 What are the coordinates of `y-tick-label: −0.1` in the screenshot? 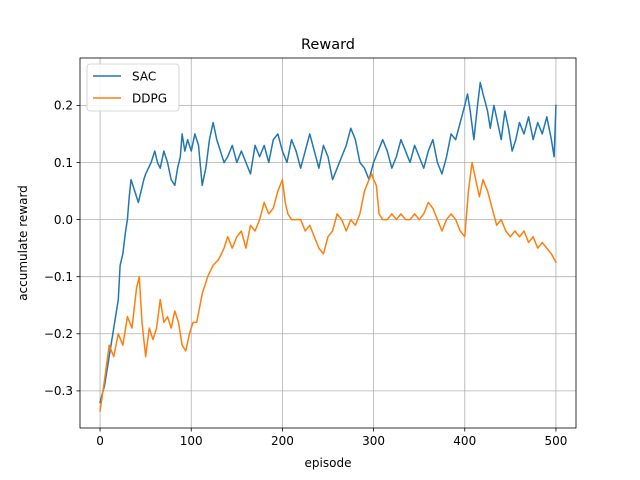 It's located at (58, 277).